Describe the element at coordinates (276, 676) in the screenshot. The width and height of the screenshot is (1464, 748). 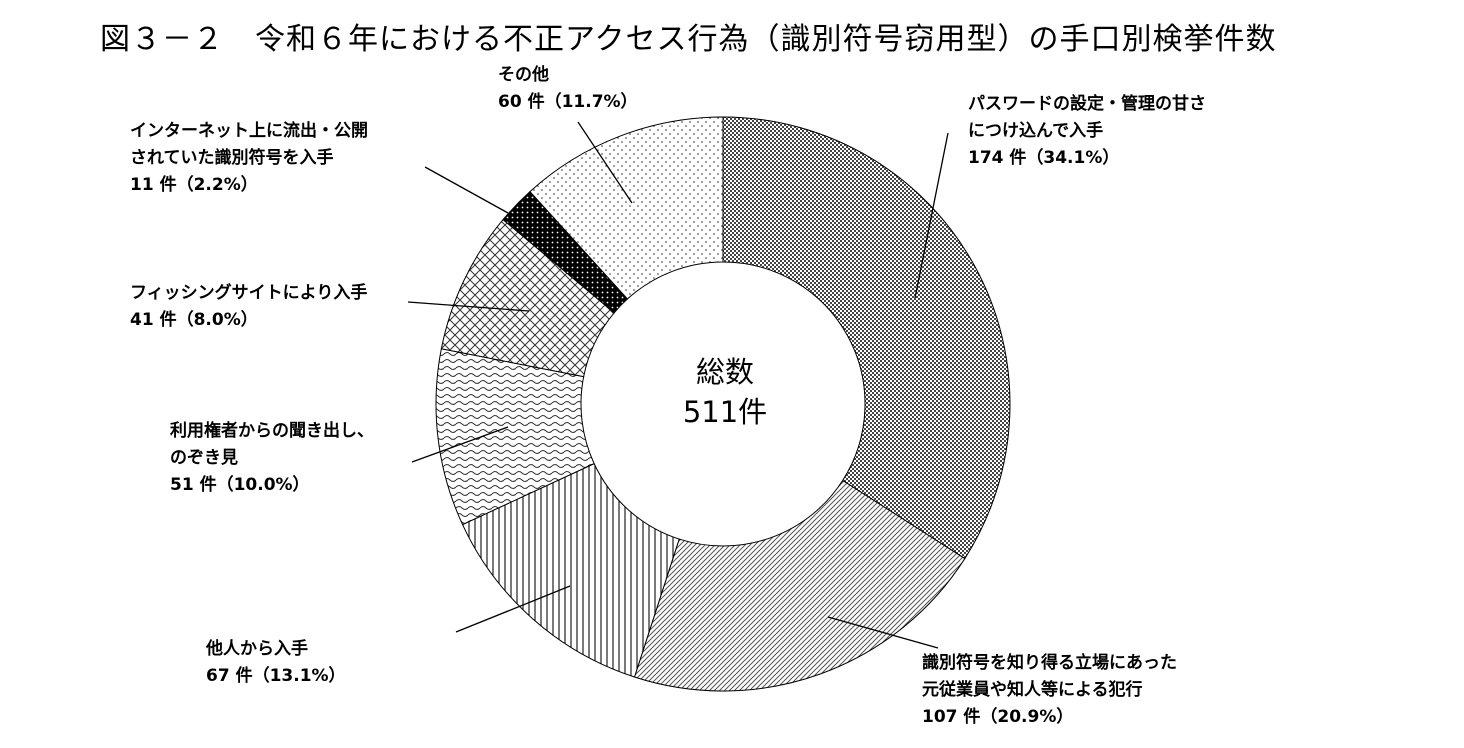
I see `slice-value-label: 67 件（13.1%）` at that location.